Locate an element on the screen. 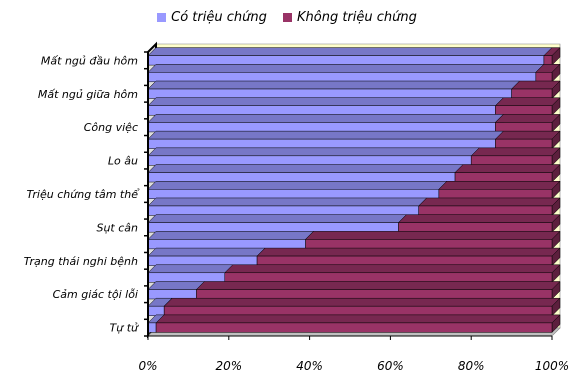 Image resolution: width=574 pixels, height=374 pixels. legend: Có triệu chứng Không triệu chứng is located at coordinates (287, 18).